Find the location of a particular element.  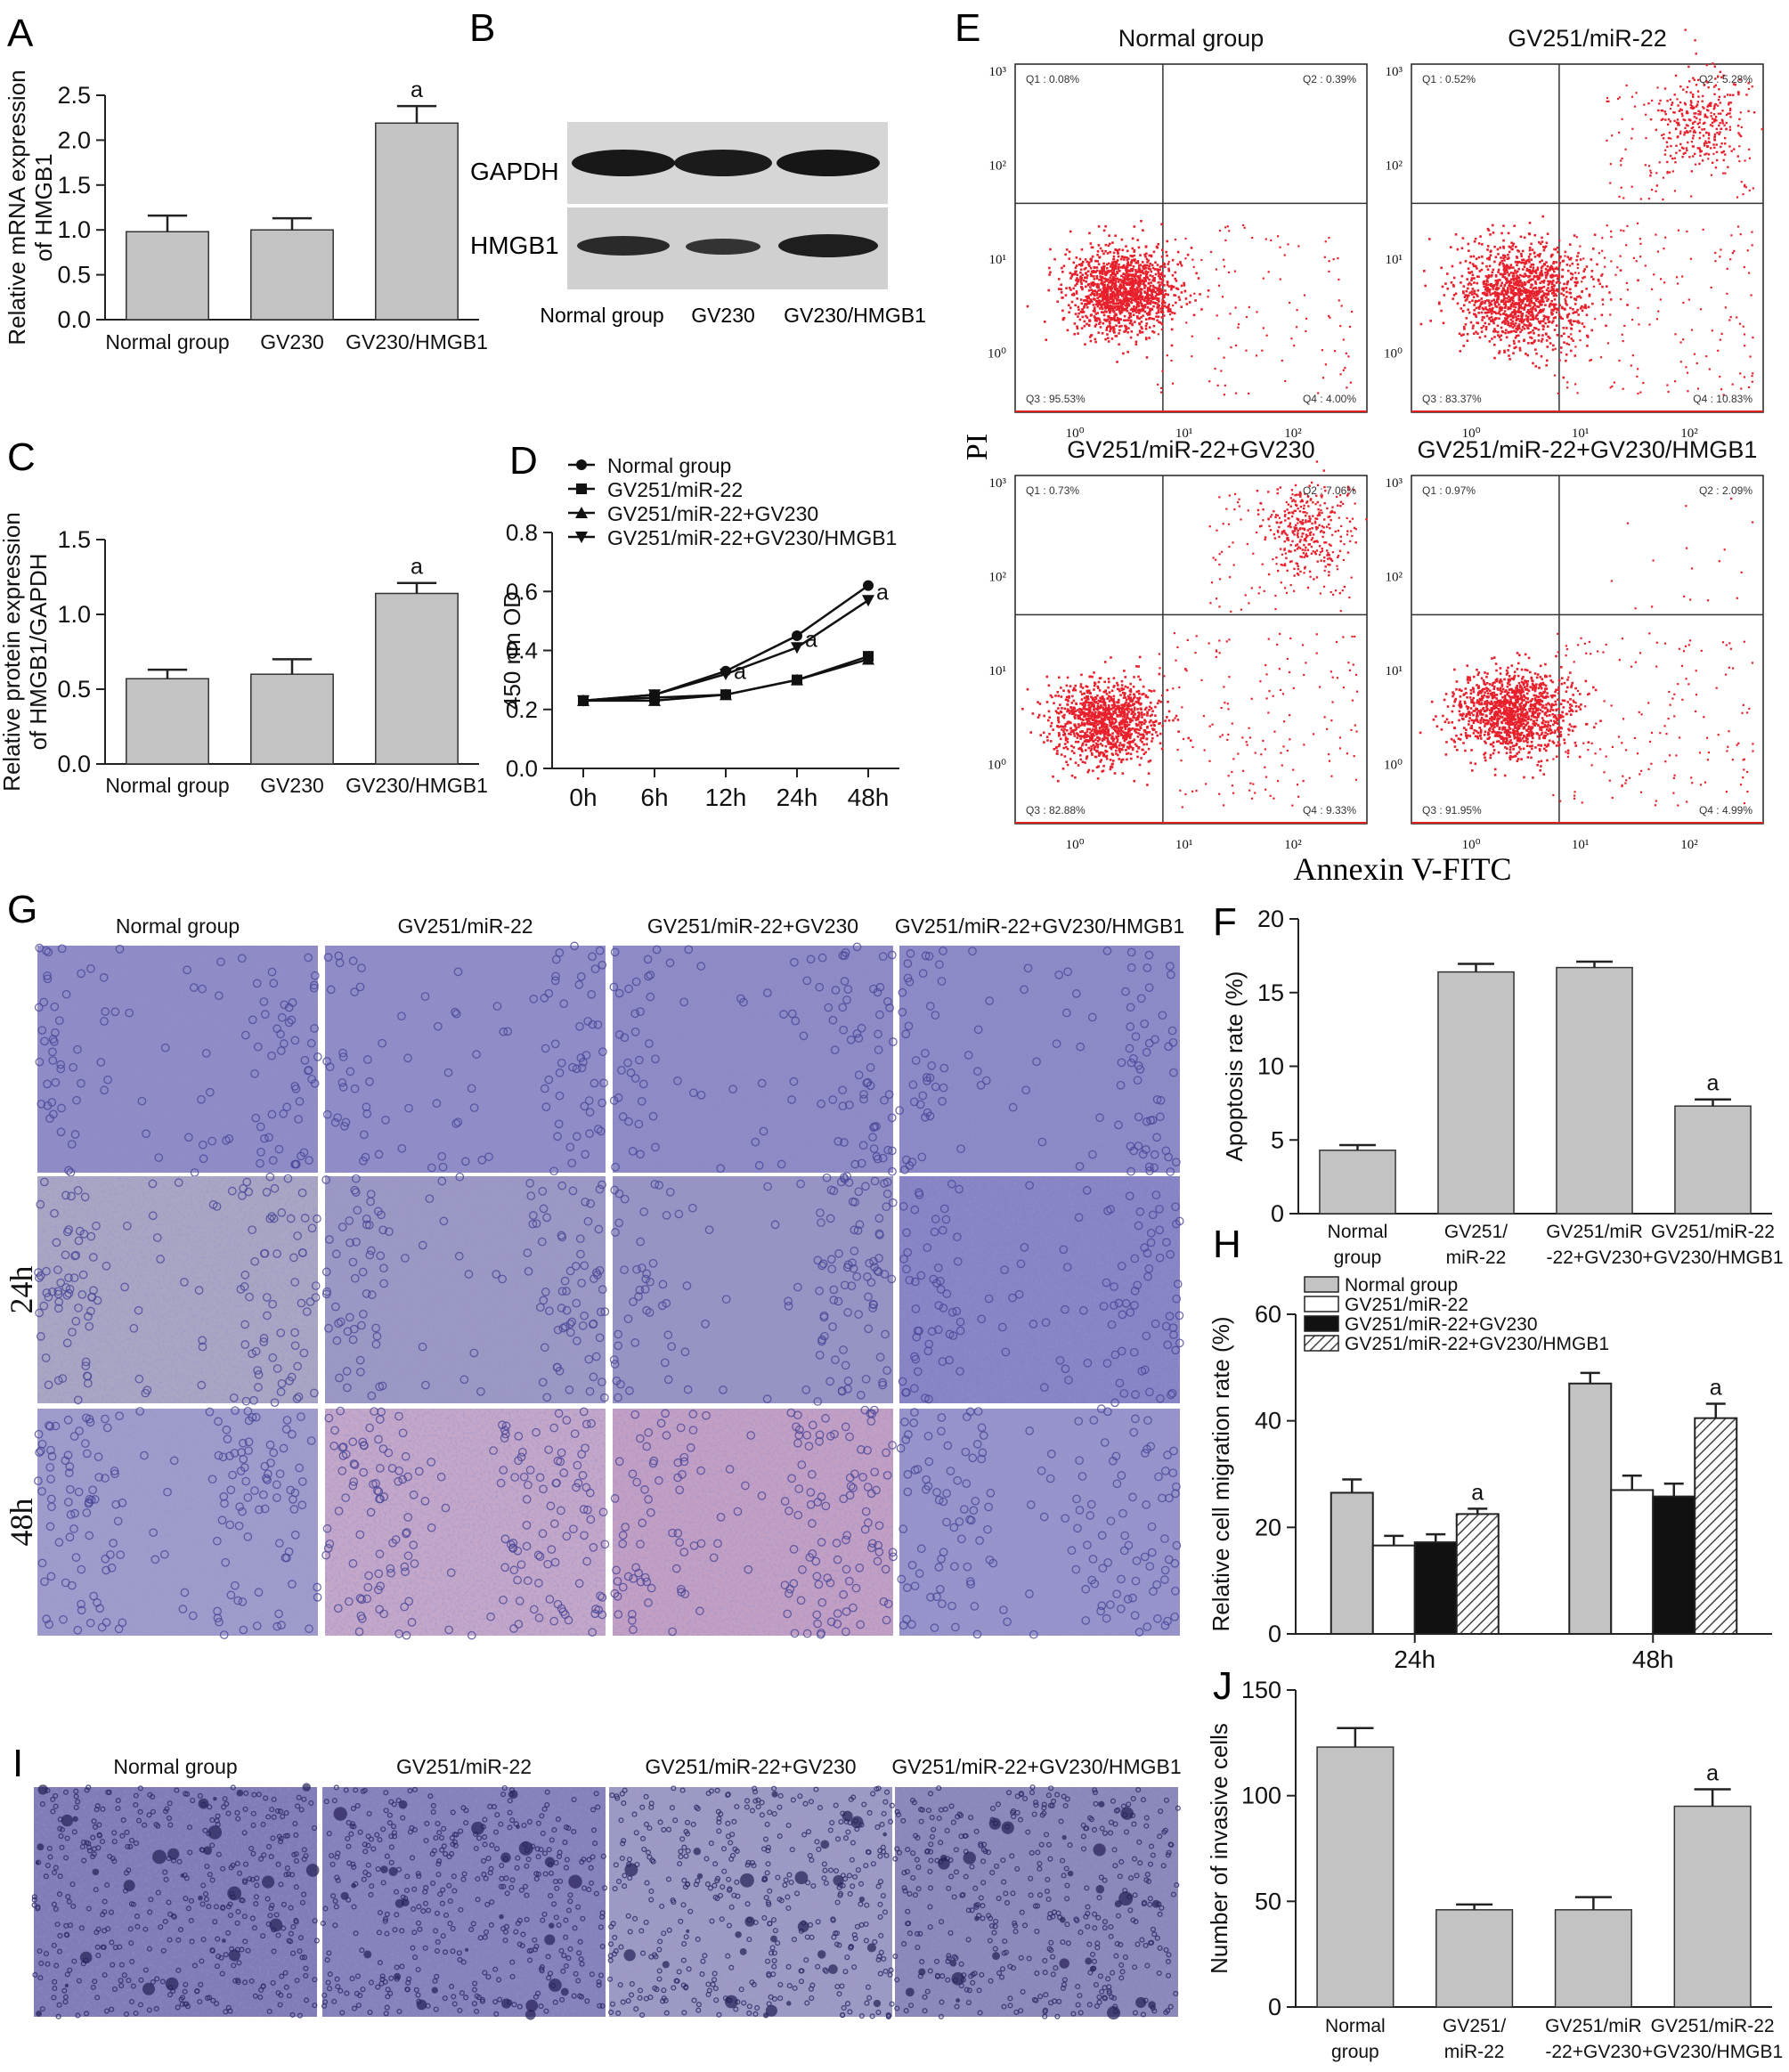

chart-j-bar is located at coordinates (1355, 1877).